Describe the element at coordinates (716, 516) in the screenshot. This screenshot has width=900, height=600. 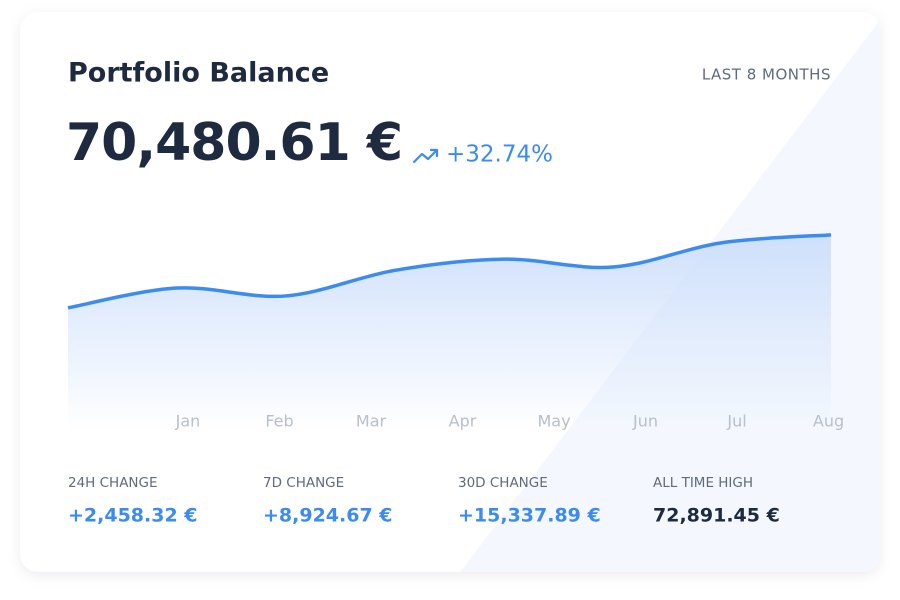
I see `stat-value: 72,891.45 €` at that location.